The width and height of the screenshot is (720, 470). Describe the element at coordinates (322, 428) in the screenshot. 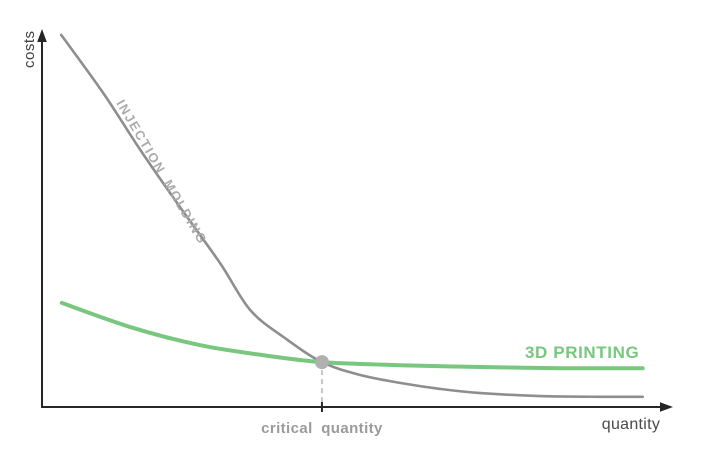

I see `critical-quantity-label: critical quantity` at that location.